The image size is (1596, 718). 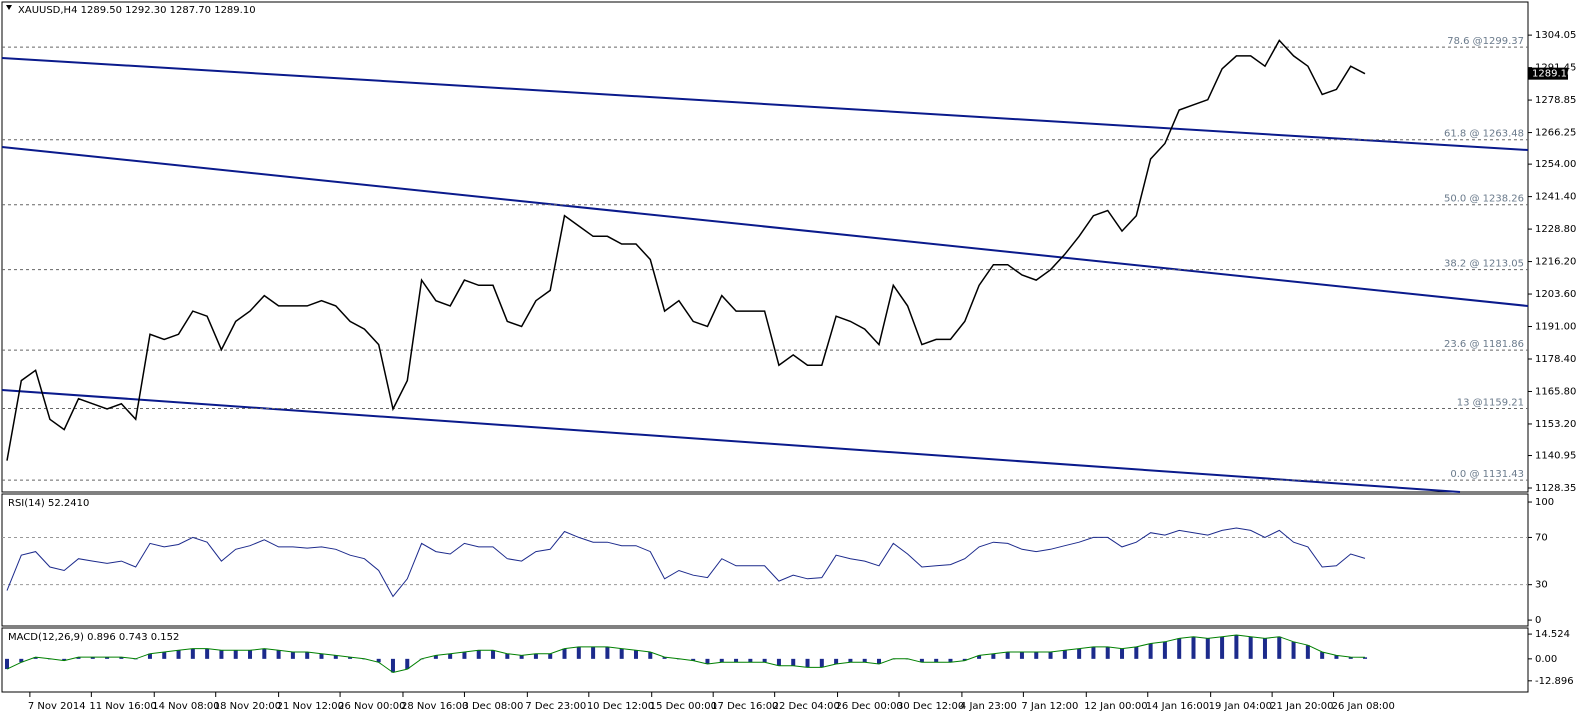 What do you see at coordinates (1552, 634) in the screenshot?
I see `y-tick-label: 14.524` at bounding box center [1552, 634].